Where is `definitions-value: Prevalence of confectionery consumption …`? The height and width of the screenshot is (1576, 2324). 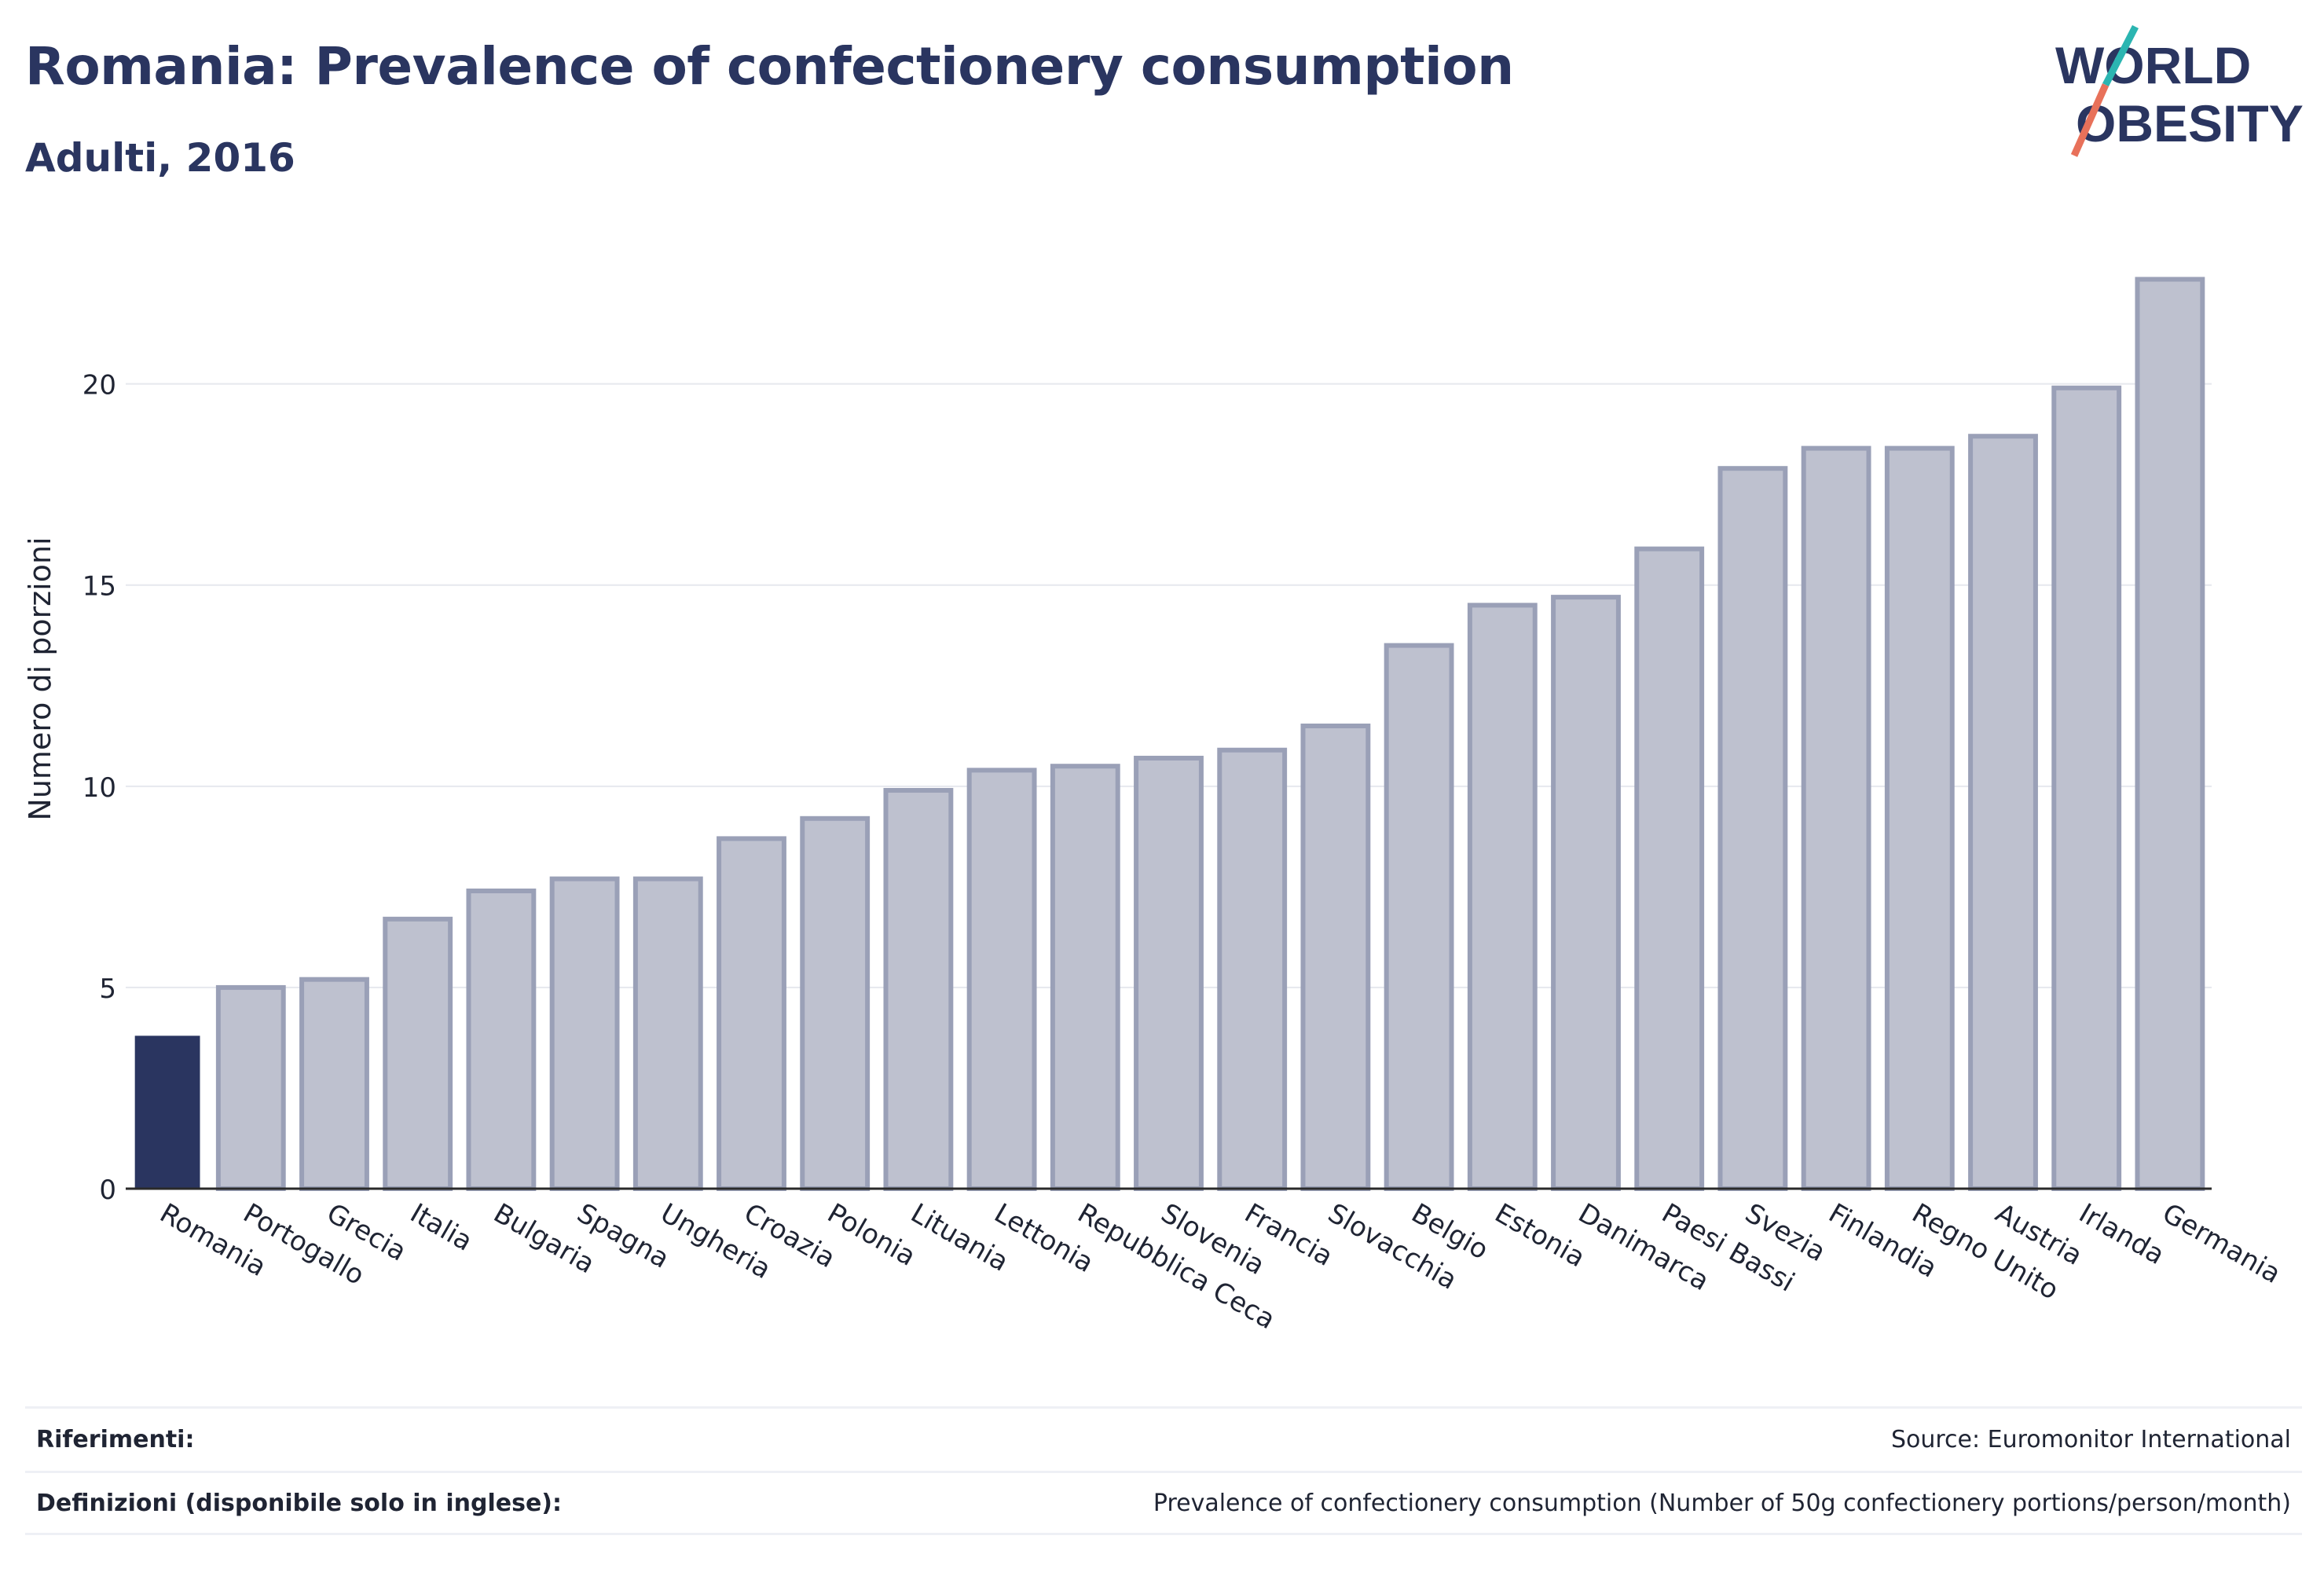 definitions-value: Prevalence of confectionery consumption … is located at coordinates (1722, 1503).